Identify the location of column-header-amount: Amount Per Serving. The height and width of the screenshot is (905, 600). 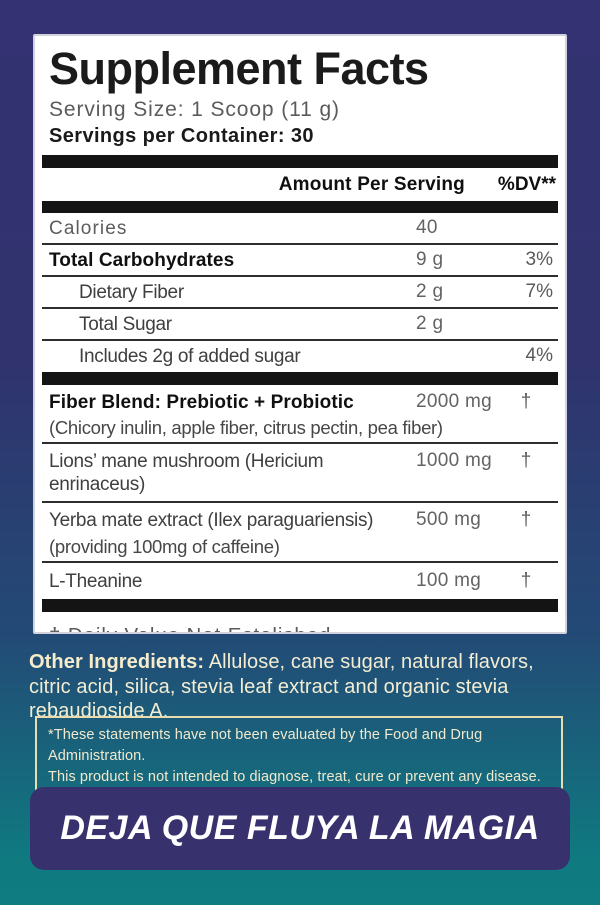
(371, 184).